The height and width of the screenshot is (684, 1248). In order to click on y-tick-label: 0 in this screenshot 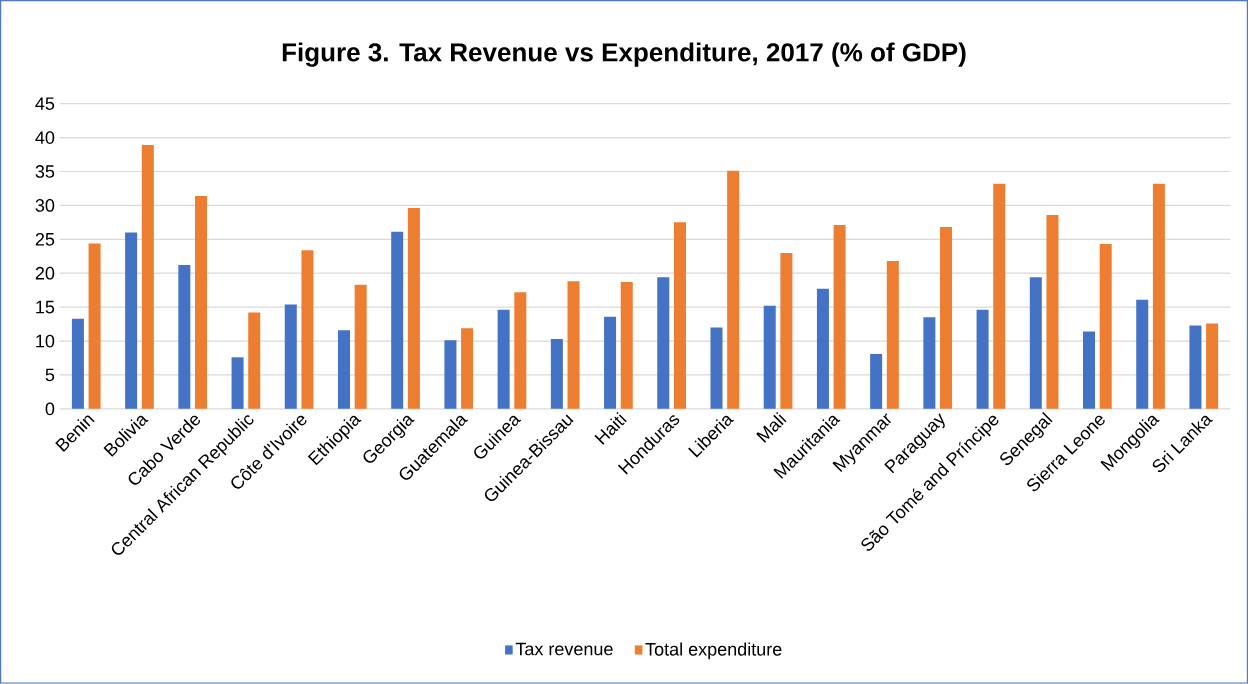, I will do `click(50, 409)`.